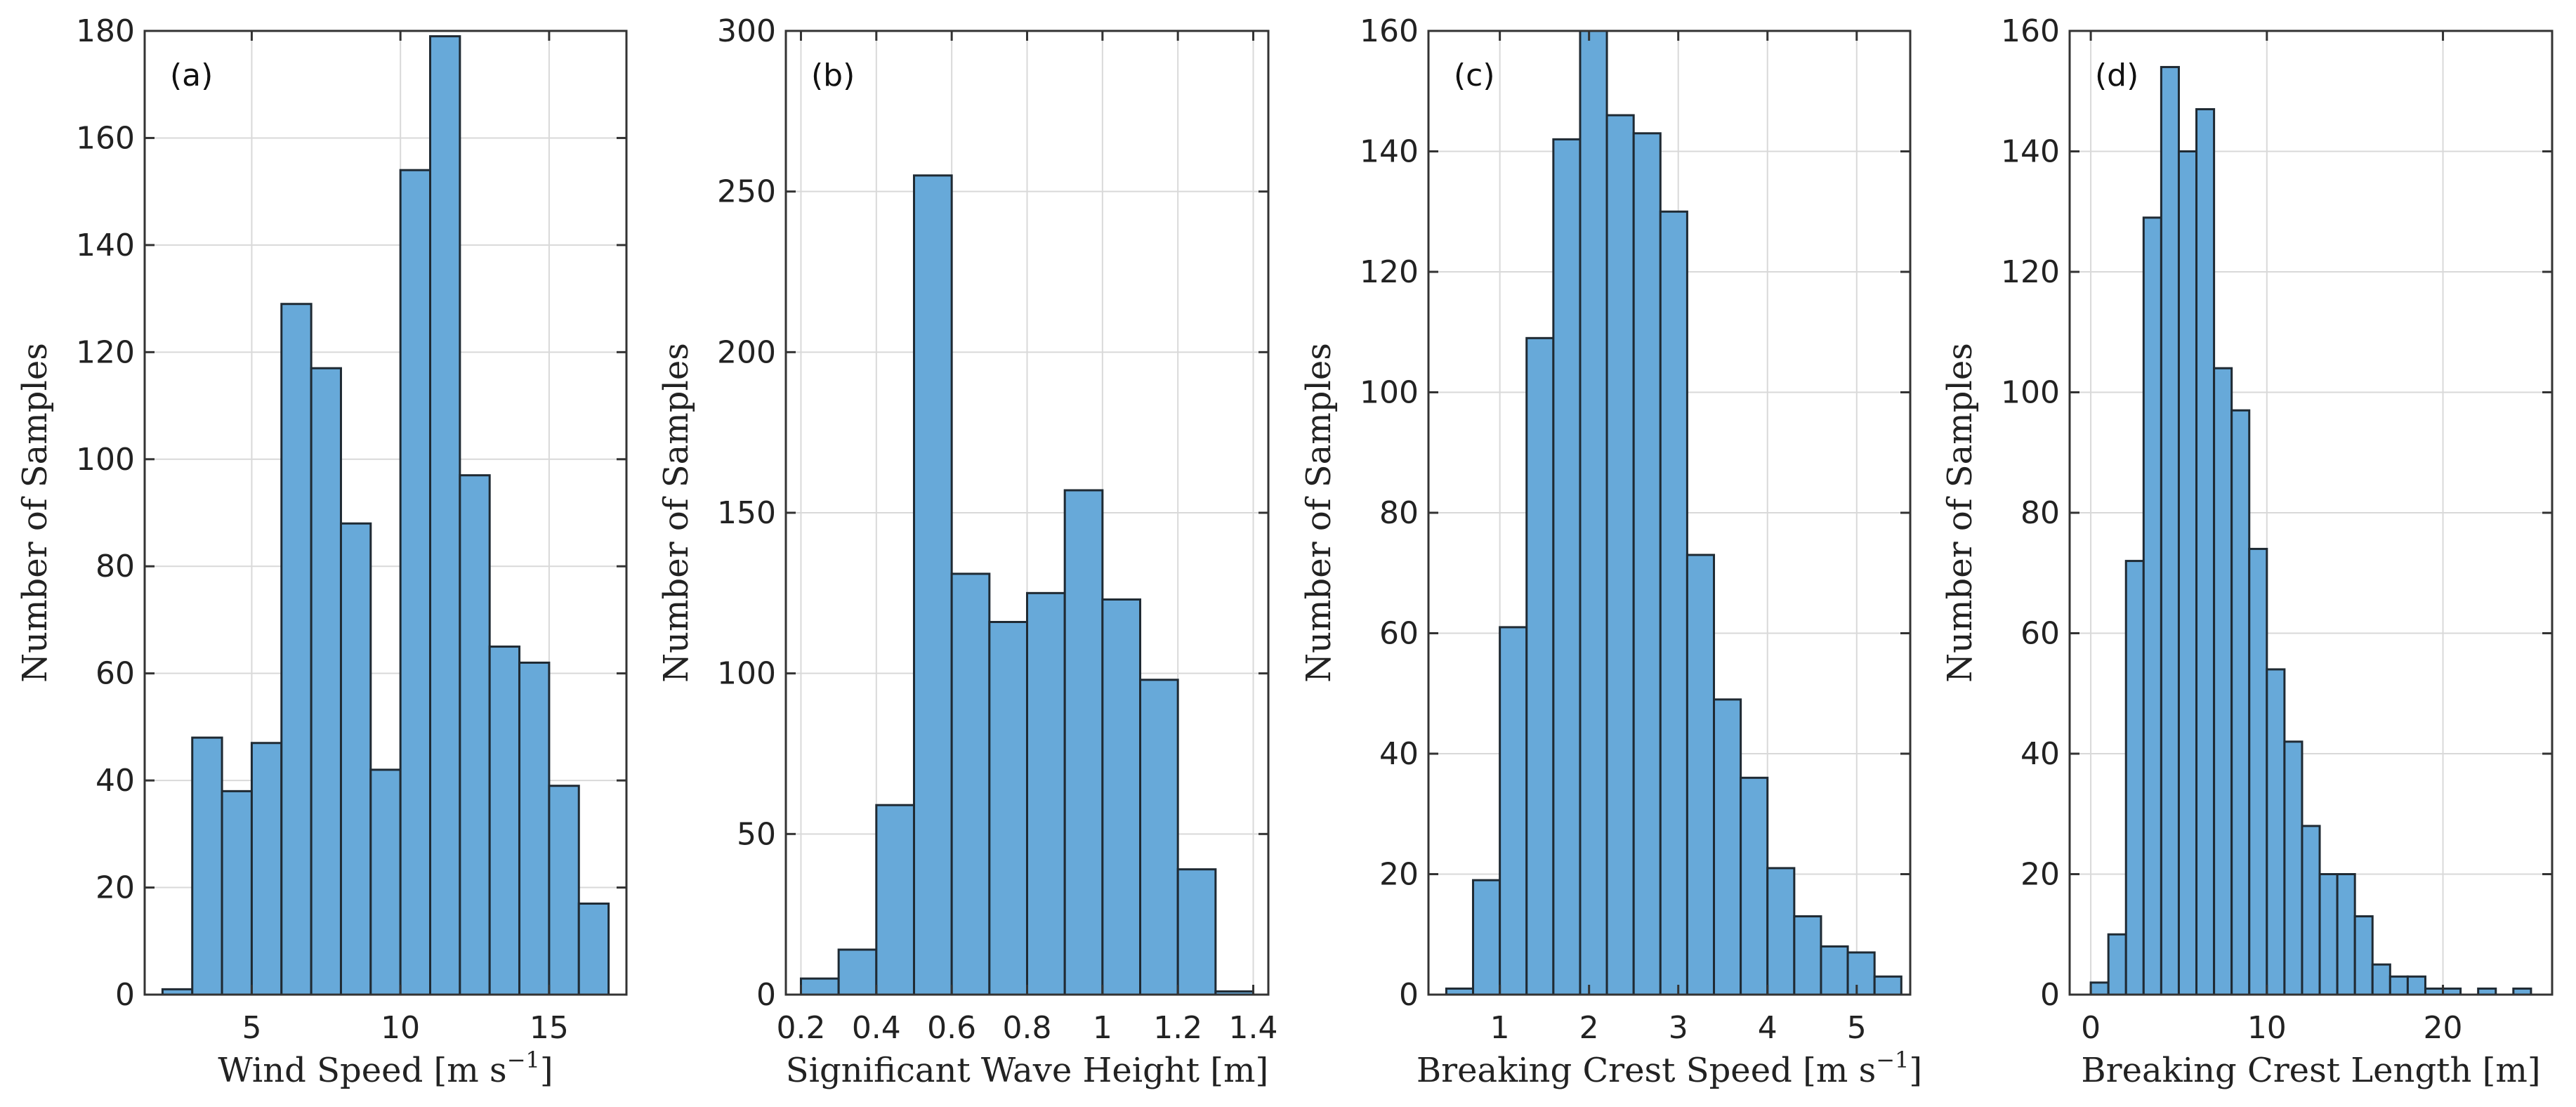 The height and width of the screenshot is (1107, 2576). I want to click on x-axis-label: Significant Wave Height [m], so click(1027, 1070).